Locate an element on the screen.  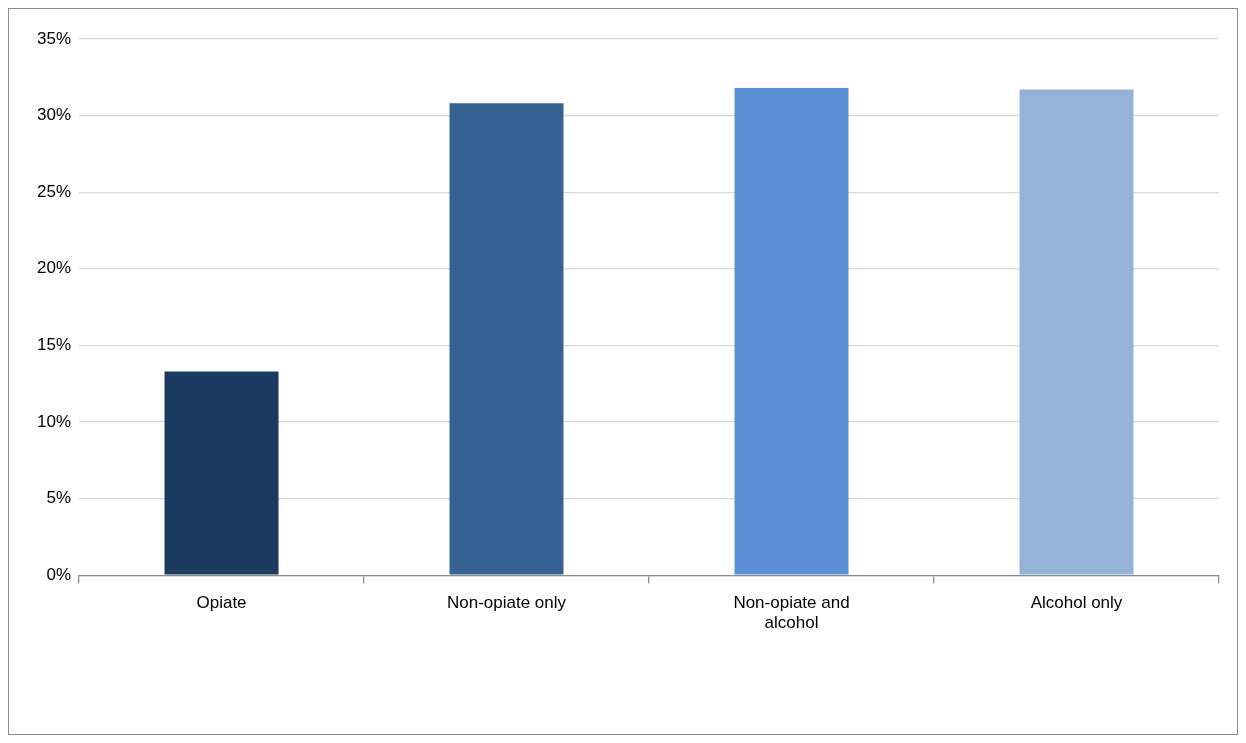
y-tick-label: 35% is located at coordinates (54, 38).